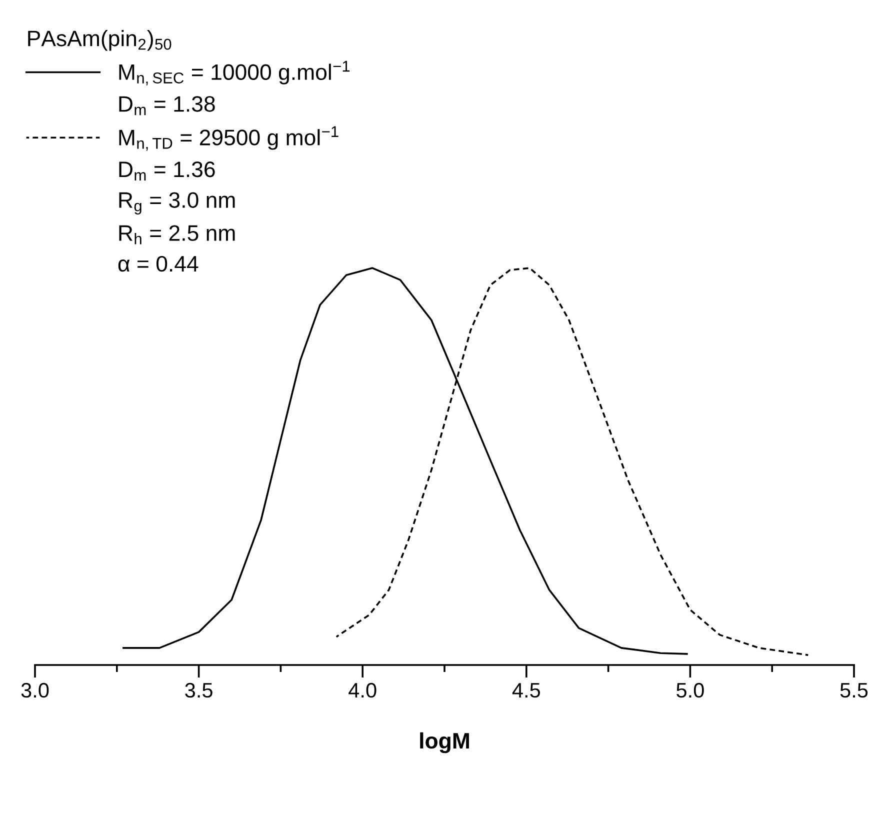  What do you see at coordinates (35, 690) in the screenshot?
I see `x-tick-label: 3.0` at bounding box center [35, 690].